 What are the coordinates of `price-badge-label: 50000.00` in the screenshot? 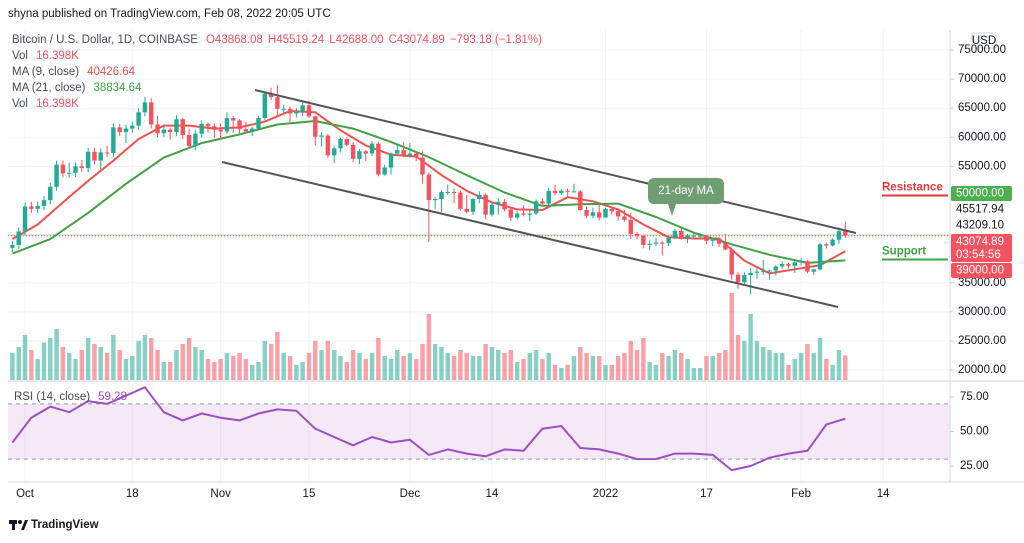 It's located at (980, 194).